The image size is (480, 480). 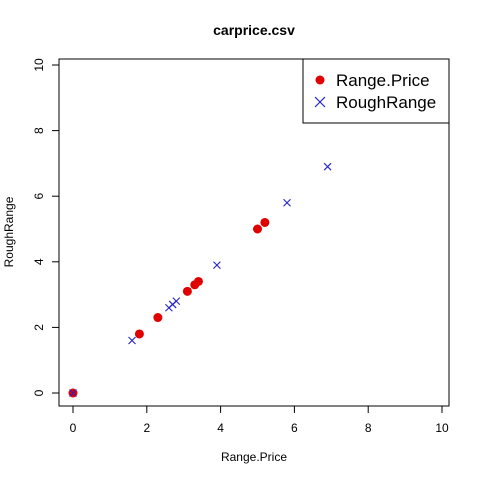 I want to click on y-tick-label: 10, so click(x=39, y=65).